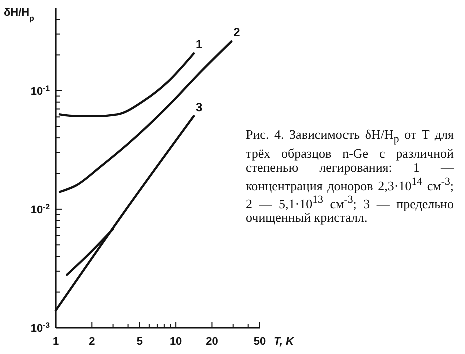  Describe the element at coordinates (56, 342) in the screenshot. I see `x-tick-label: 1` at that location.